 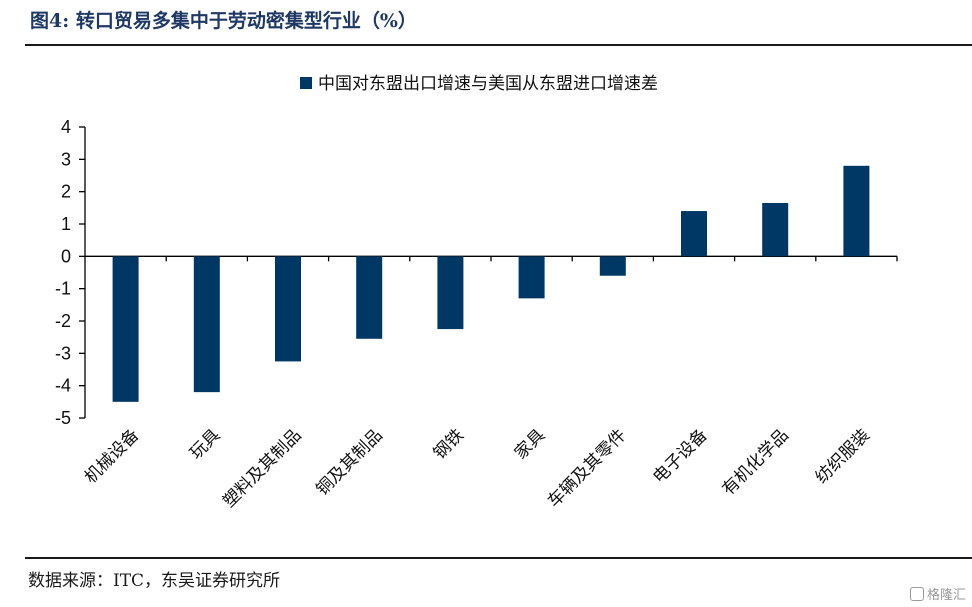 What do you see at coordinates (70, 272) in the screenshot?
I see `y-axis: 4 3 2 1 0 -1 -2 -3 -4 -5` at bounding box center [70, 272].